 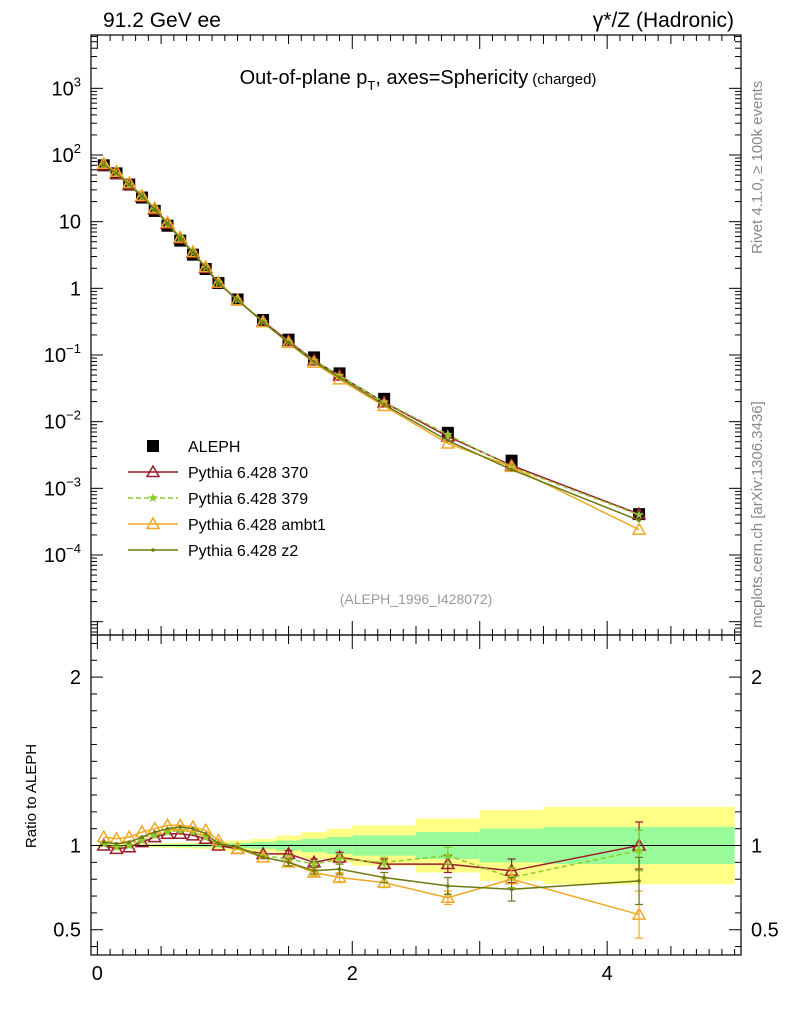 I want to click on main-y-tick-label: 10⁻⁴, so click(x=62, y=554).